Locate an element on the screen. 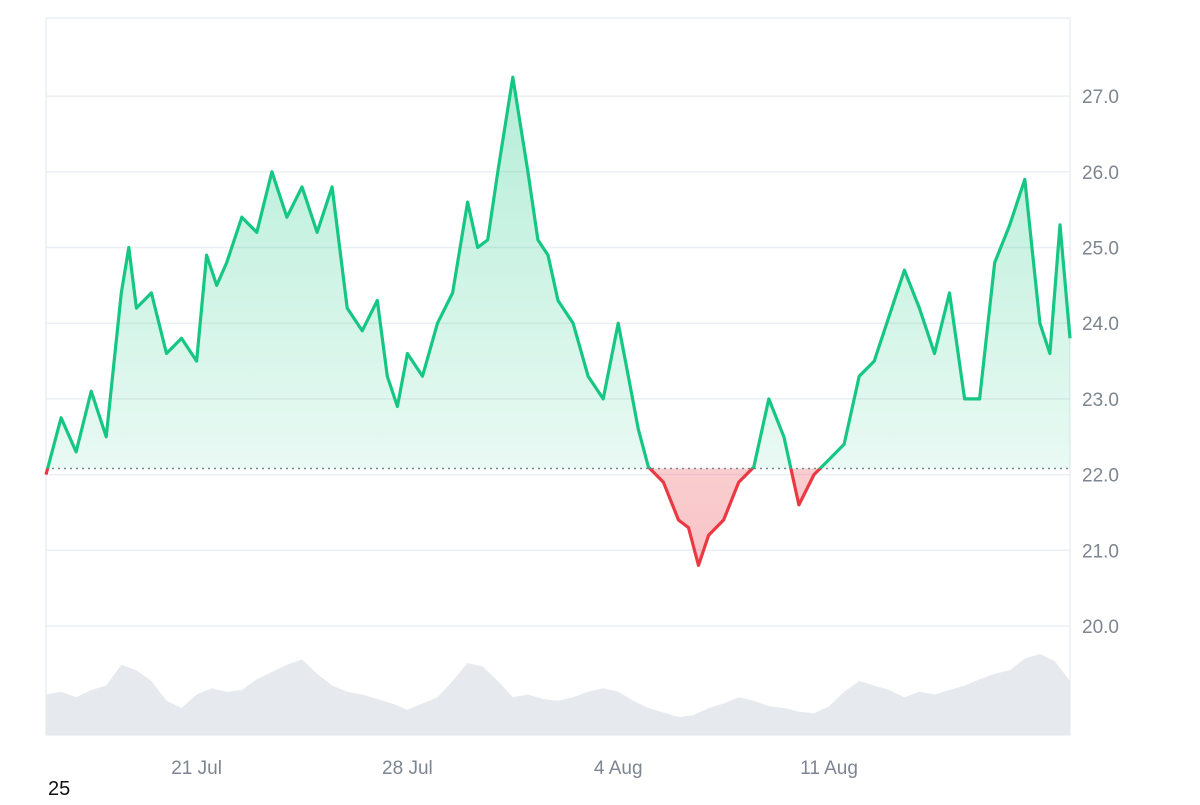 Image resolution: width=1200 pixels, height=805 pixels. x-tick-label: 4 Aug is located at coordinates (618, 768).